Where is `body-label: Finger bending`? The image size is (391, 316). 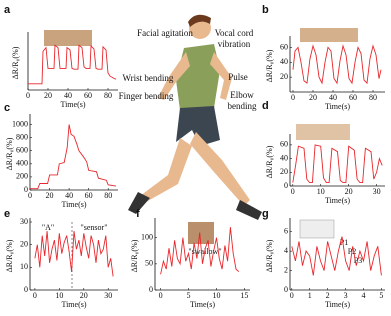
body-label: Finger bending is located at coordinates (146, 96).